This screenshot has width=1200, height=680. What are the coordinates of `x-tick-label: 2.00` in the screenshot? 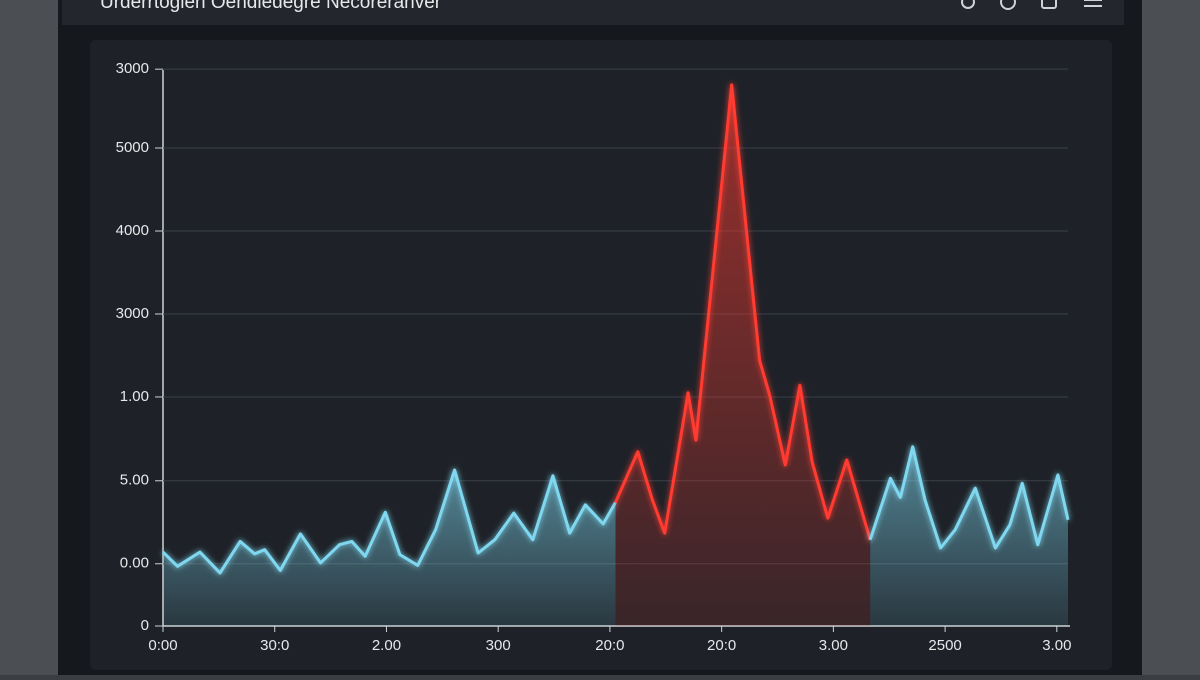 It's located at (386, 645).